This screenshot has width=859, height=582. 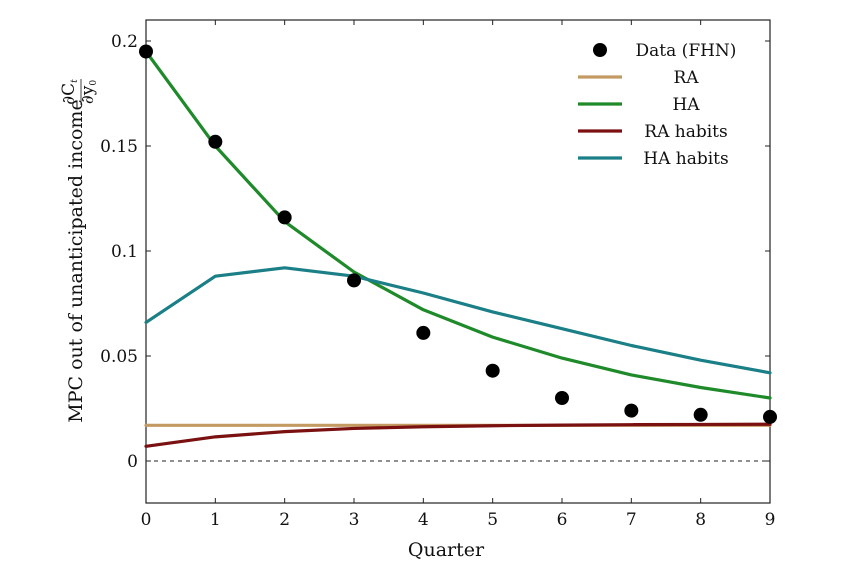 I want to click on x-tick-label: 3, so click(x=354, y=520).